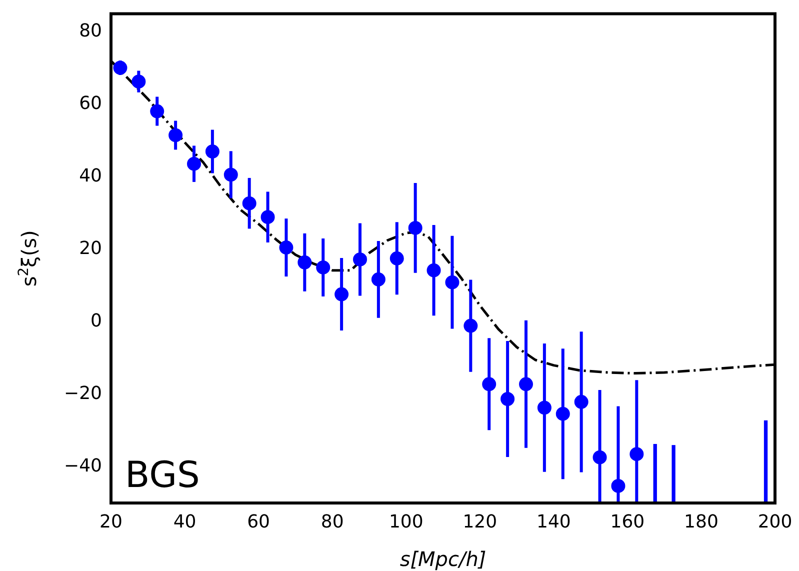  Describe the element at coordinates (83, 465) in the screenshot. I see `y-tick-label: −40` at that location.